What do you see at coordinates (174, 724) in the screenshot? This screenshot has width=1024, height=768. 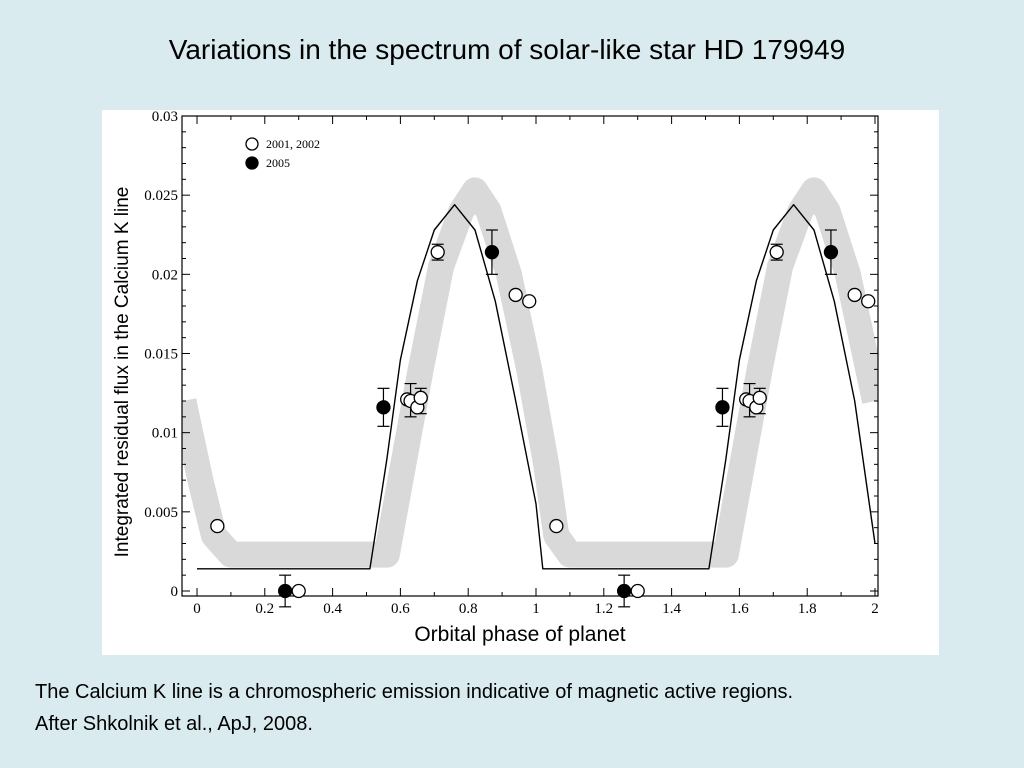 I see `caption-line-2: After Shkolnik et al., ApJ, 2008.` at bounding box center [174, 724].